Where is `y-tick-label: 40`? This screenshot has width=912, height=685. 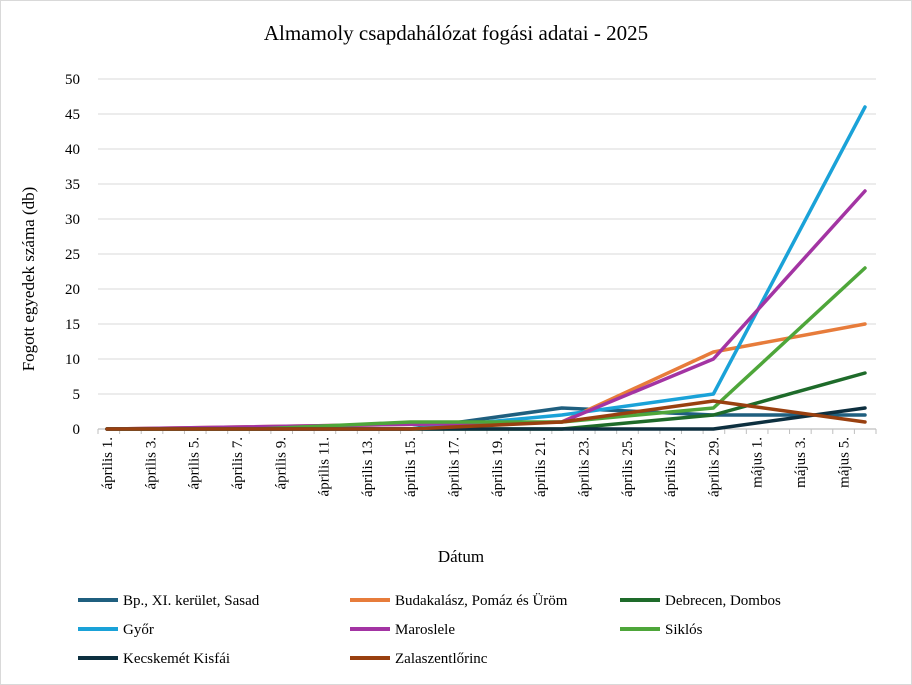 y-tick-label: 40 is located at coordinates (72, 150).